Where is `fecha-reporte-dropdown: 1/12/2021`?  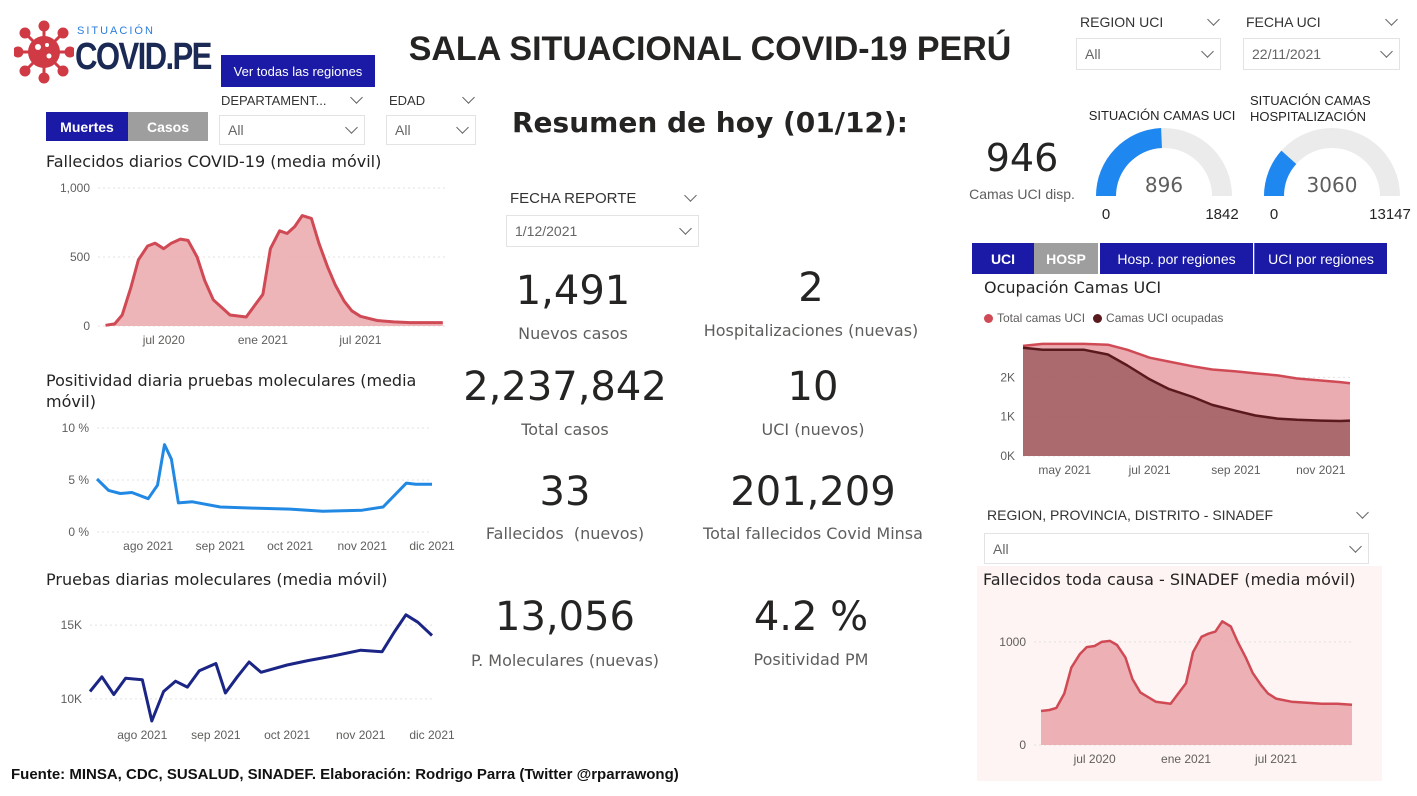
fecha-reporte-dropdown: 1/12/2021 is located at coordinates (602, 231).